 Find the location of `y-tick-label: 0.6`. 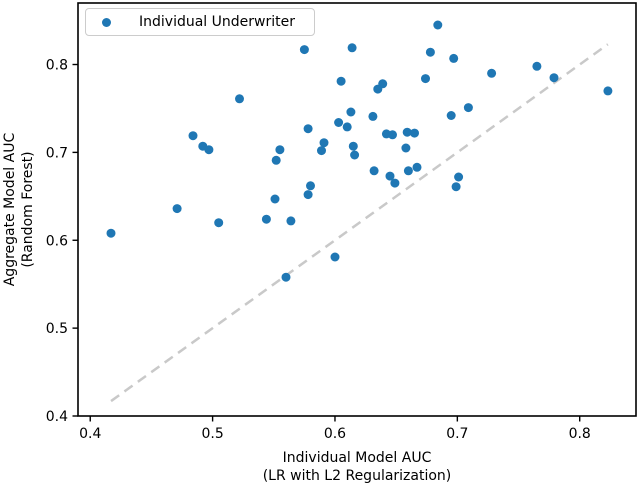

y-tick-label: 0.6 is located at coordinates (57, 241).